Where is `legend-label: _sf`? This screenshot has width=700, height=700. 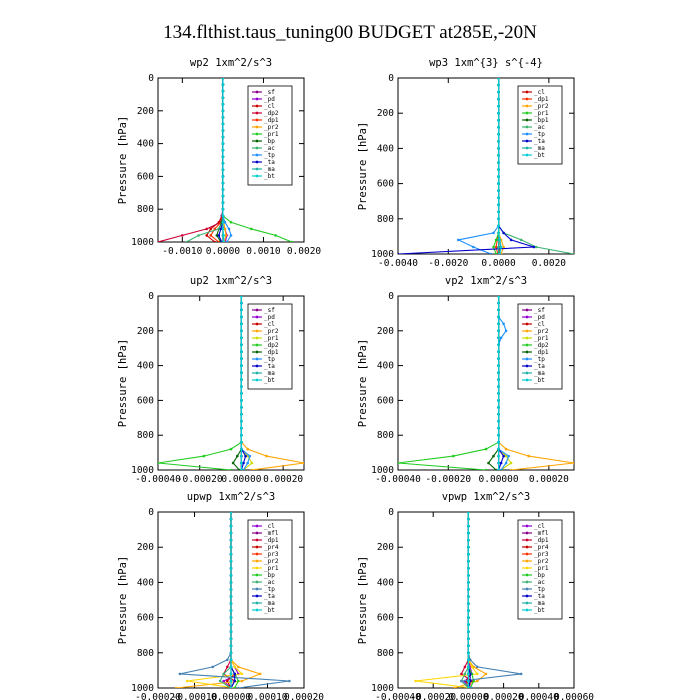 legend-label: _sf is located at coordinates (269, 310).